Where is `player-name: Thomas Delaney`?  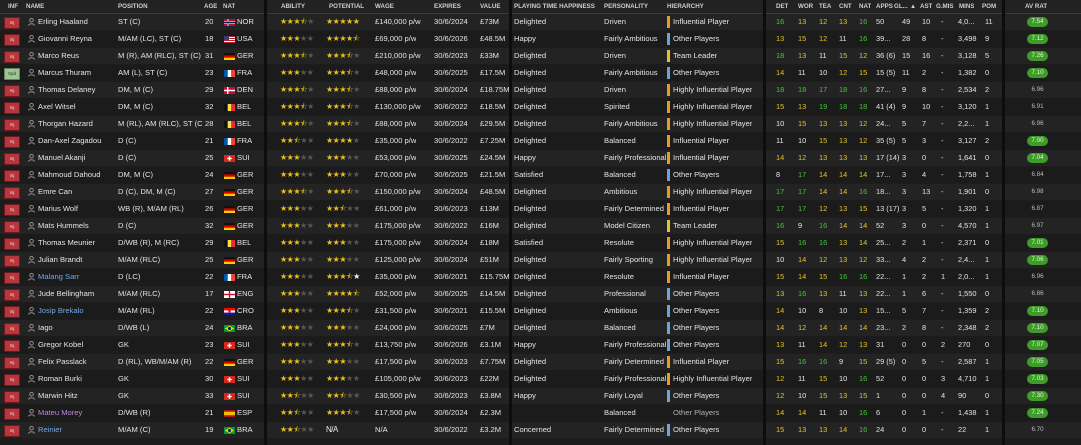
player-name: Thomas Delaney is located at coordinates (67, 89).